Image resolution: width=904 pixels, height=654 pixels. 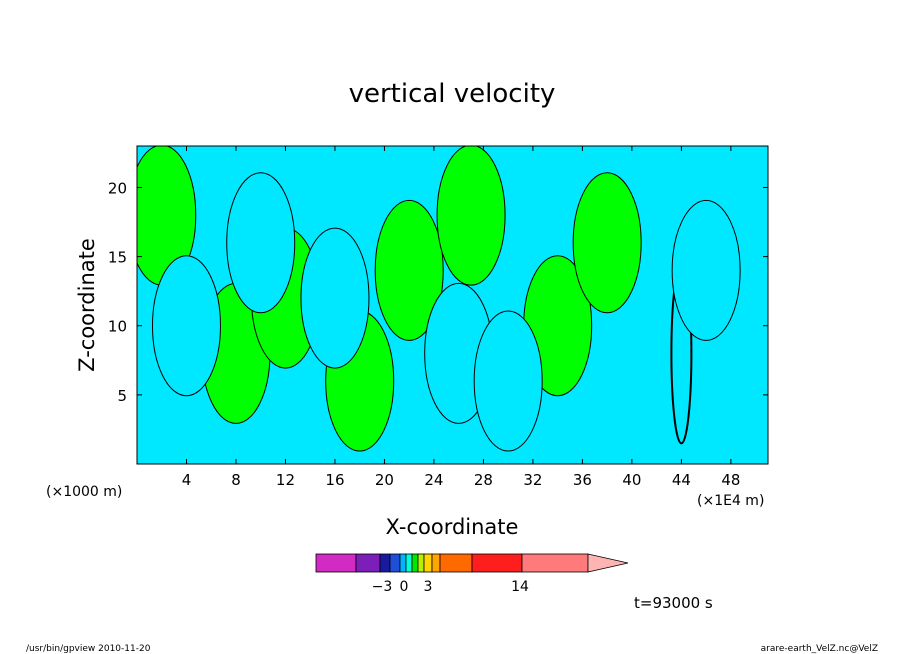 What do you see at coordinates (520, 587) in the screenshot?
I see `colorbar-tick-label-3: 14` at bounding box center [520, 587].